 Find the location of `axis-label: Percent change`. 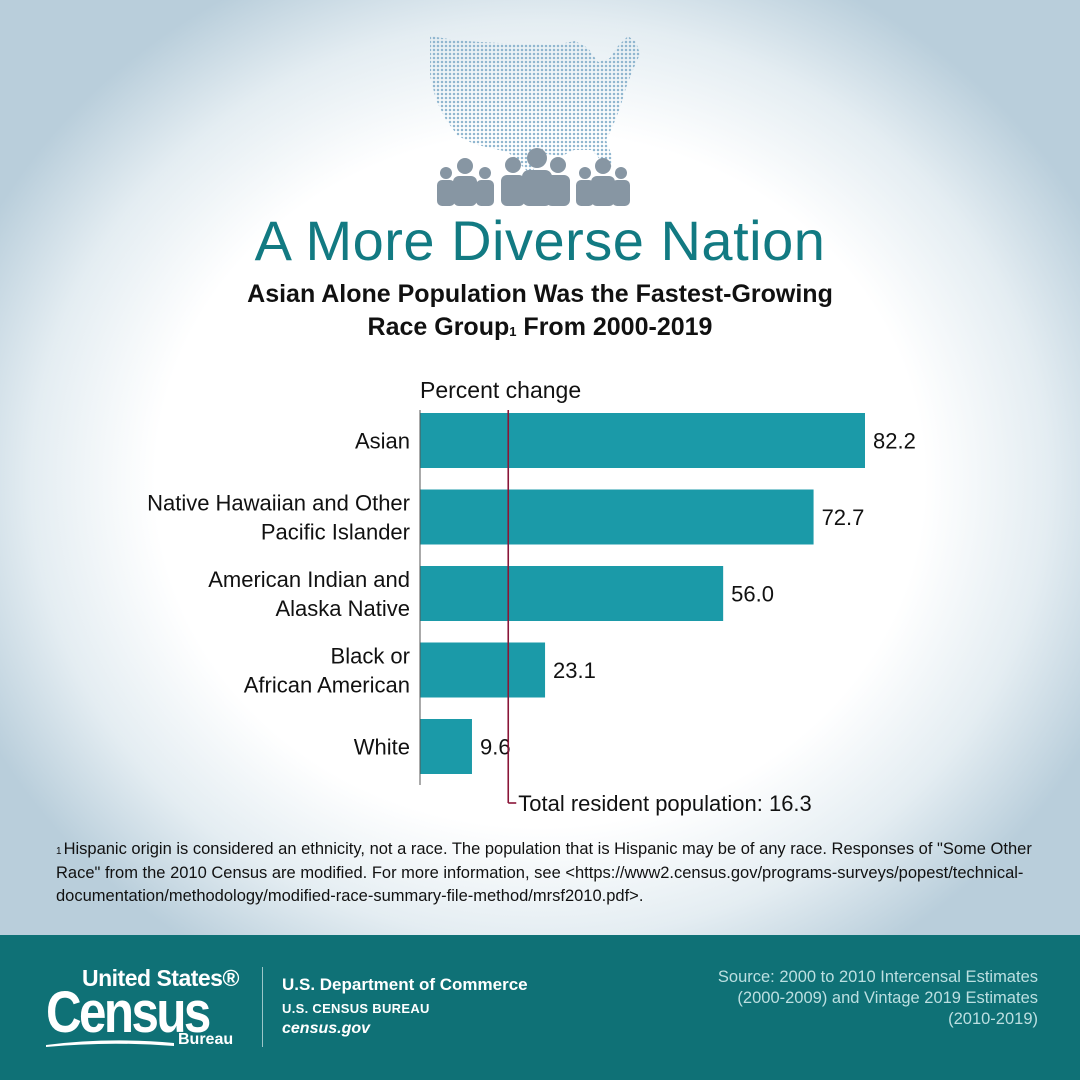

axis-label: Percent change is located at coordinates (500, 390).